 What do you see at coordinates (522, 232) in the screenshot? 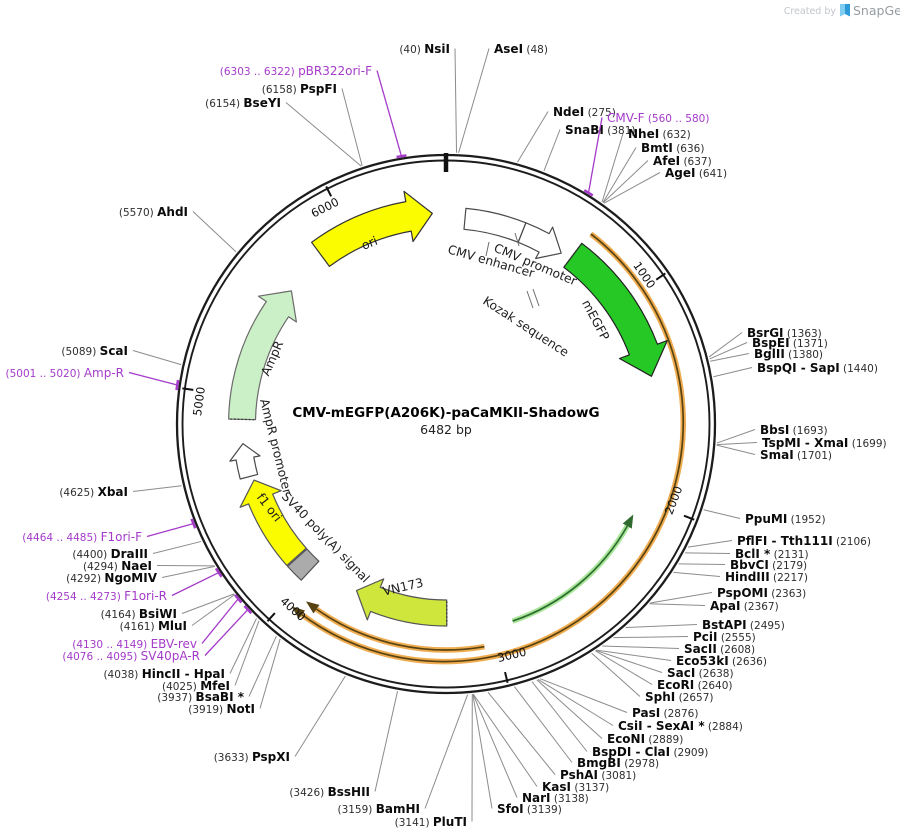
I see `cmv-divider-line` at bounding box center [522, 232].